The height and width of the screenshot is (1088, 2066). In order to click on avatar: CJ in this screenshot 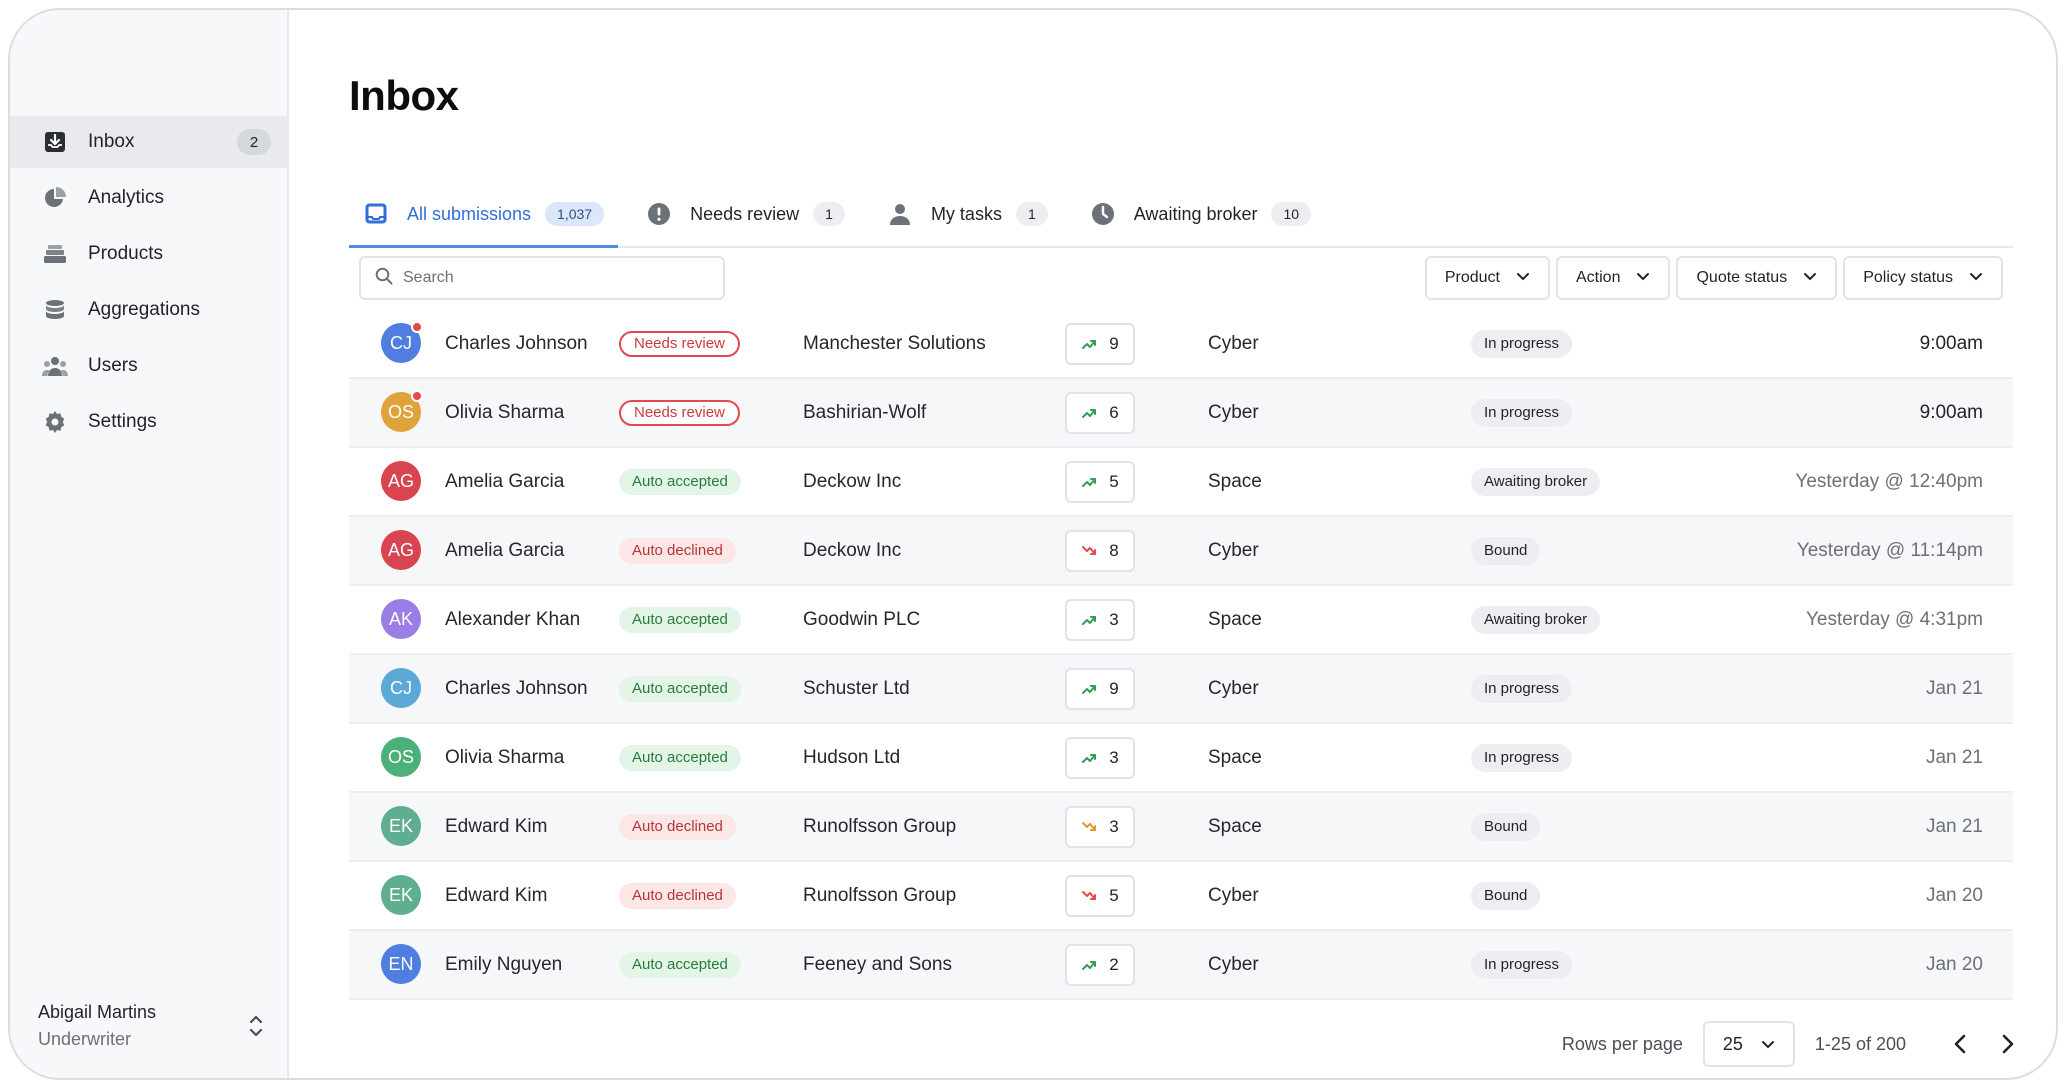, I will do `click(401, 688)`.